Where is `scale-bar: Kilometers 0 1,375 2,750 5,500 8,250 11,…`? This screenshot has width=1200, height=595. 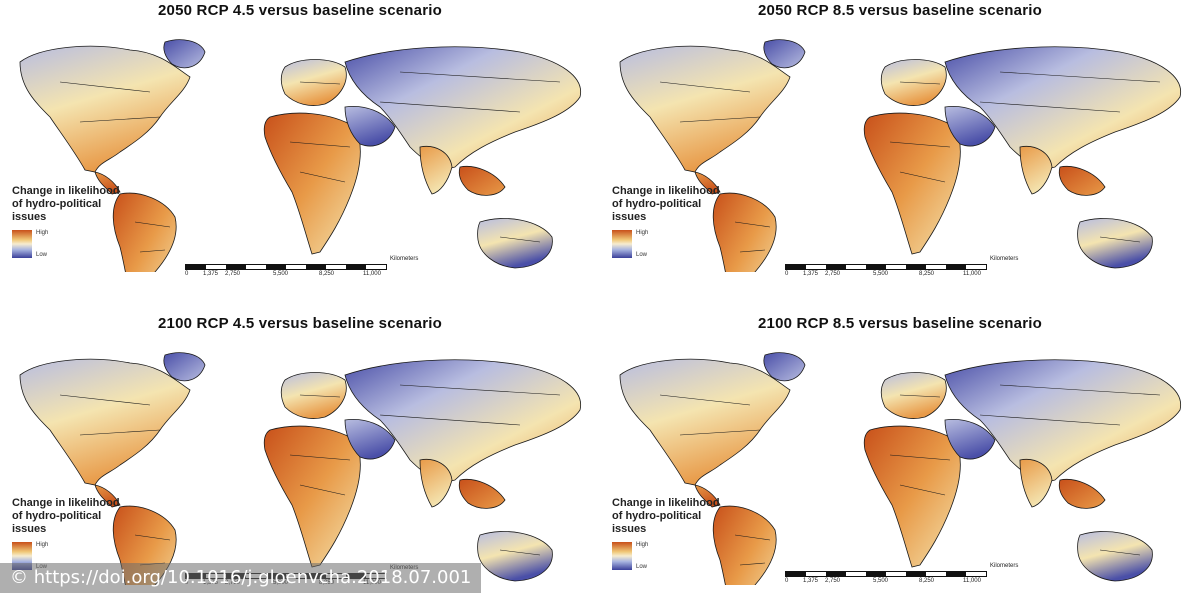 scale-bar: Kilometers 0 1,375 2,750 5,500 8,250 11,… is located at coordinates (301, 271).